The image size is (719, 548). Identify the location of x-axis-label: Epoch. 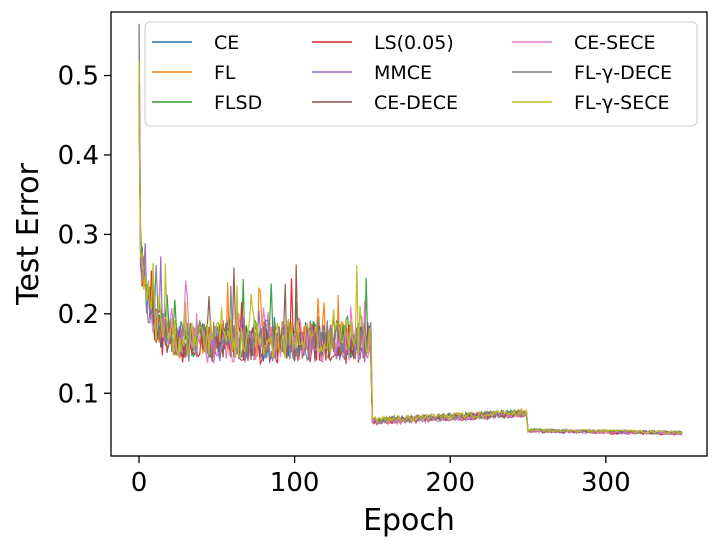
(409, 520).